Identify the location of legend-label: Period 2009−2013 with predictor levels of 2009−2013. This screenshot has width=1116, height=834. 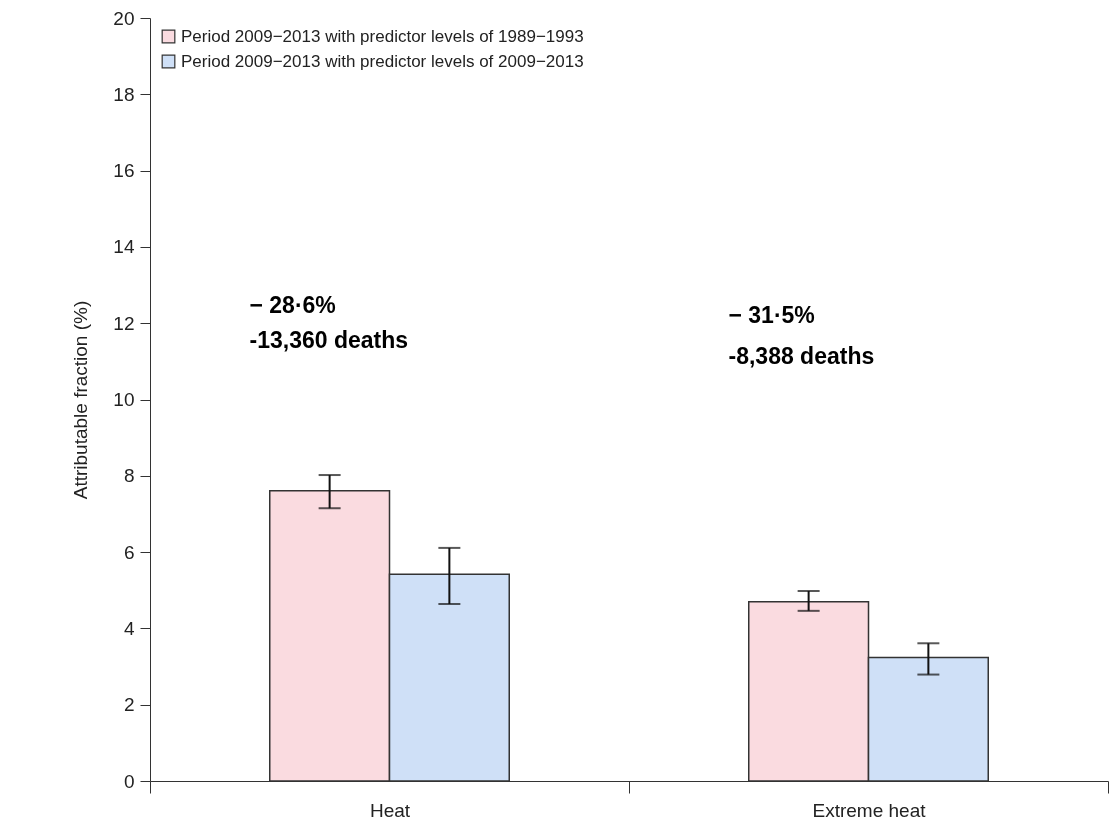
(382, 61).